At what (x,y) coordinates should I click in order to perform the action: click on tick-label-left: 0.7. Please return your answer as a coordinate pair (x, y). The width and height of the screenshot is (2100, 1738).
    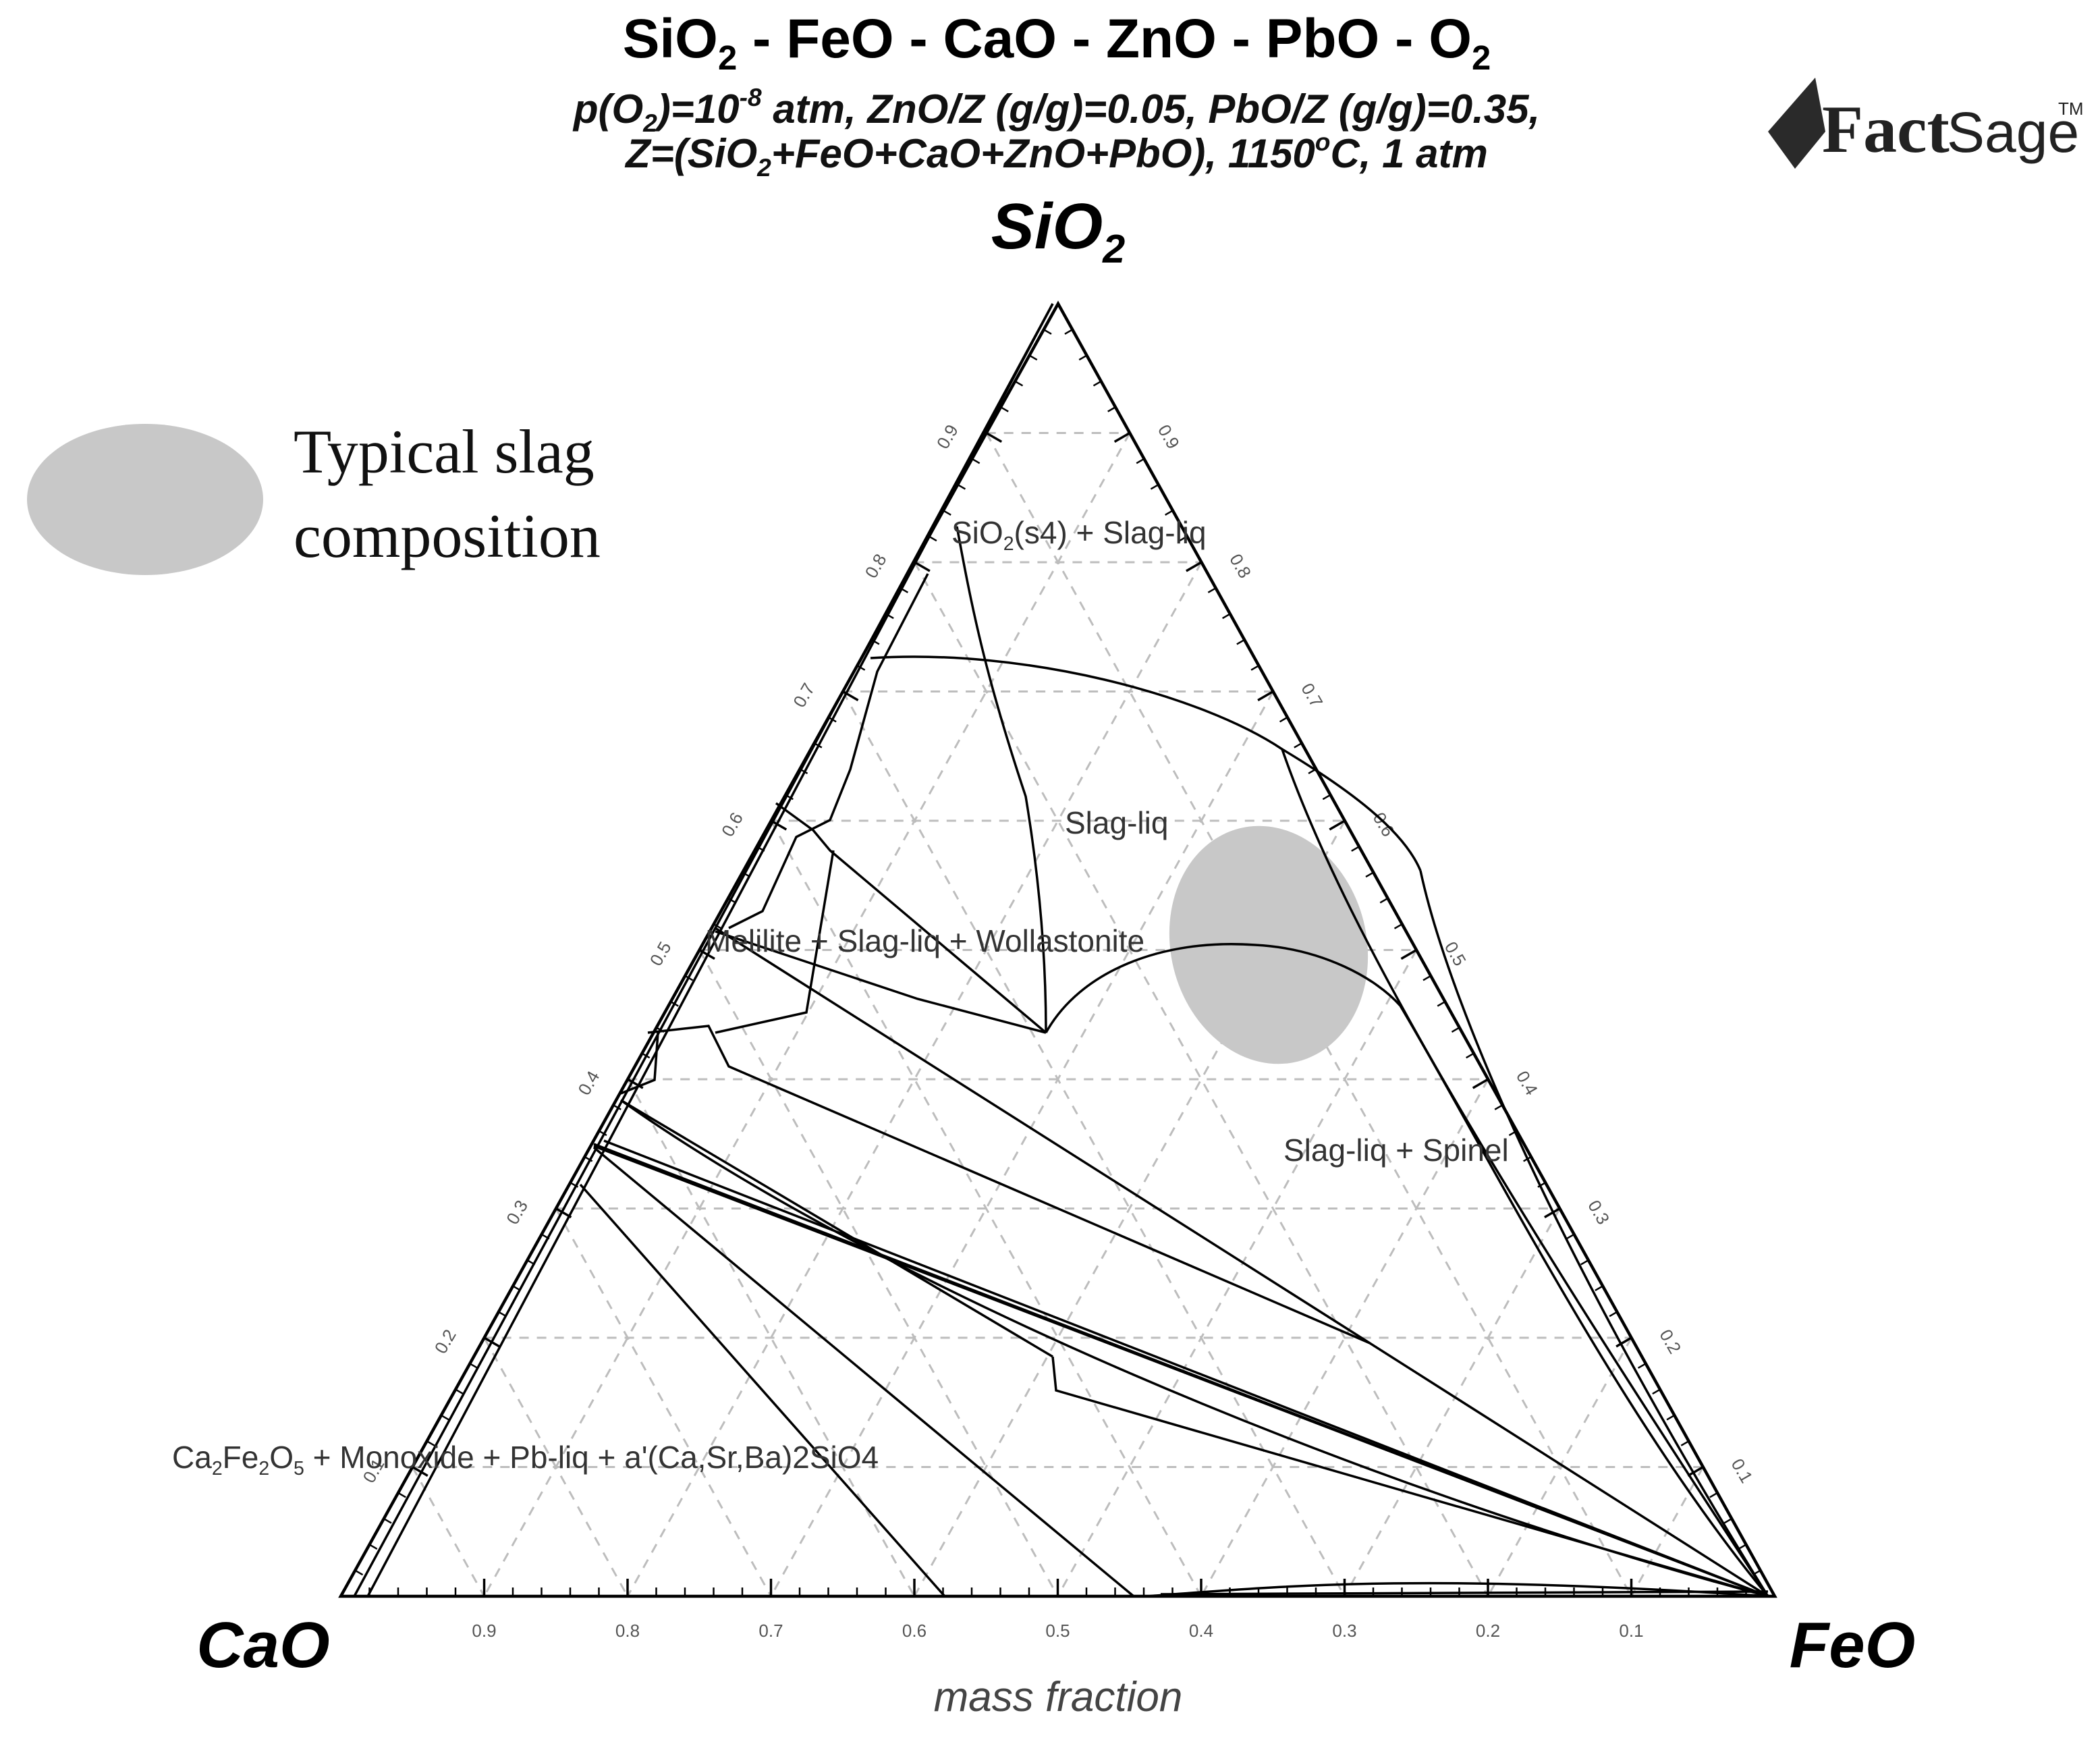
    Looking at the image, I should click on (804, 696).